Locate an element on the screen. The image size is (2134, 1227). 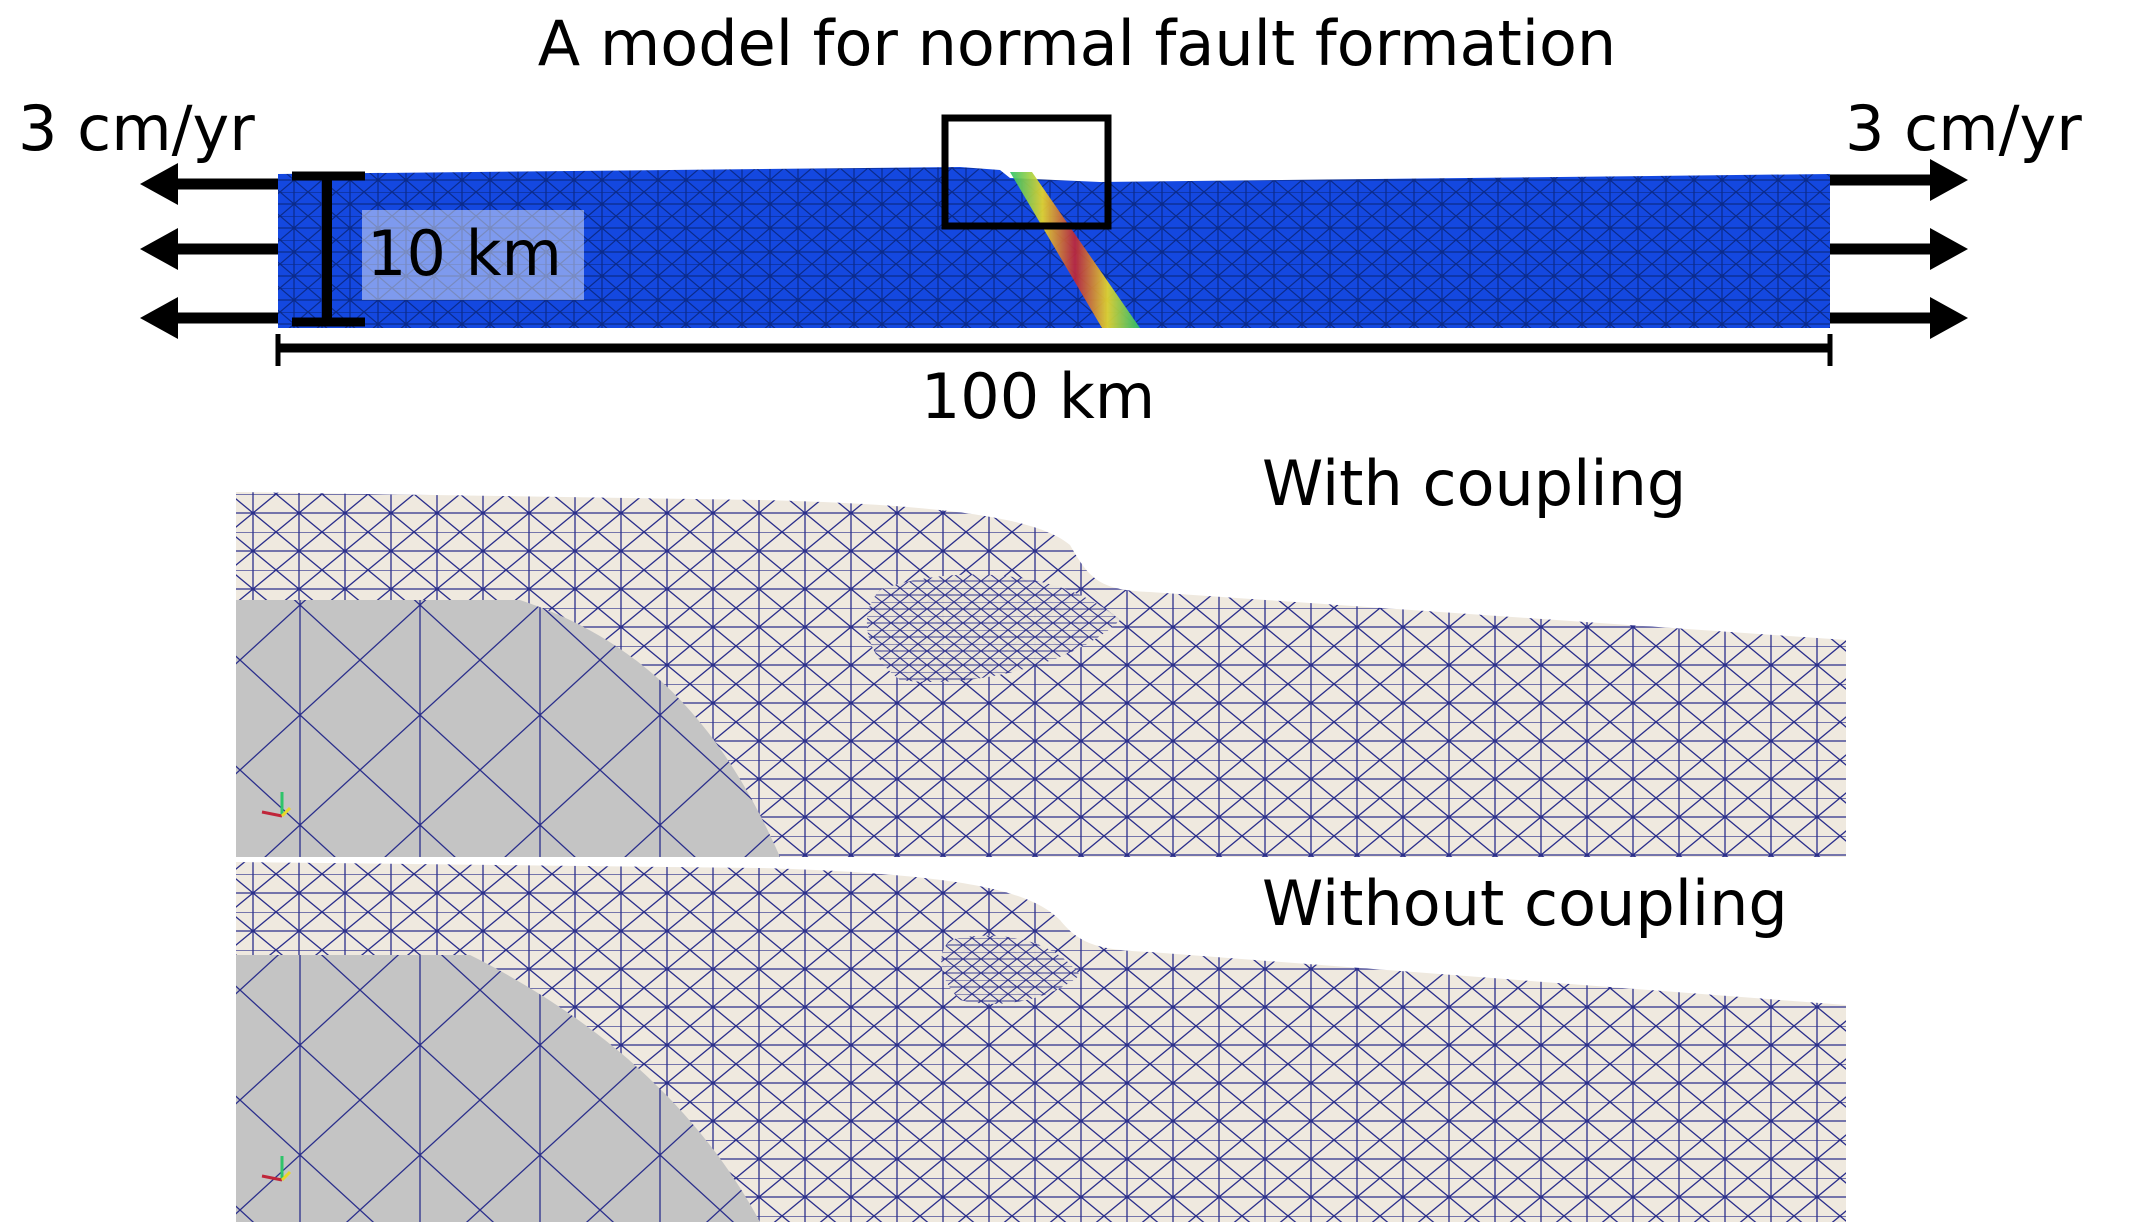
fault-bulge-with-coupling is located at coordinates (993, 628).